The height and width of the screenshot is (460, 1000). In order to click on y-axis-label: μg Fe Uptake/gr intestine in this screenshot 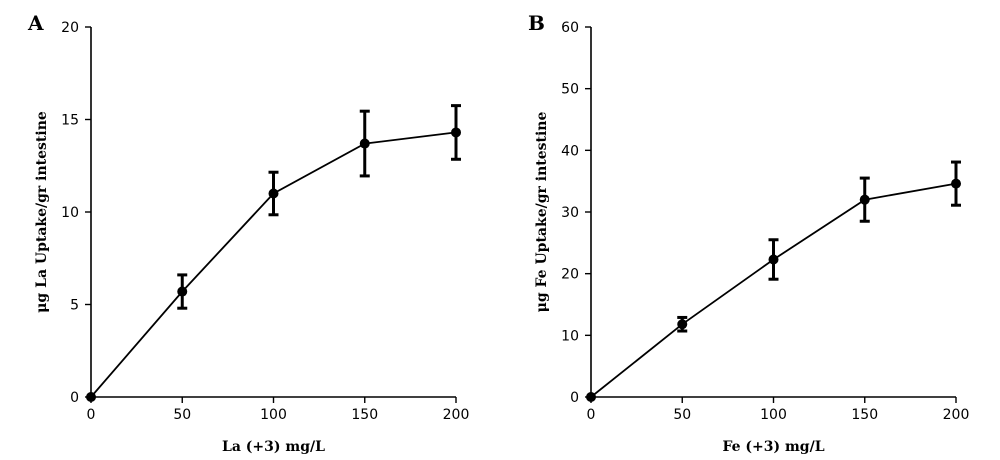, I will do `click(542, 212)`.